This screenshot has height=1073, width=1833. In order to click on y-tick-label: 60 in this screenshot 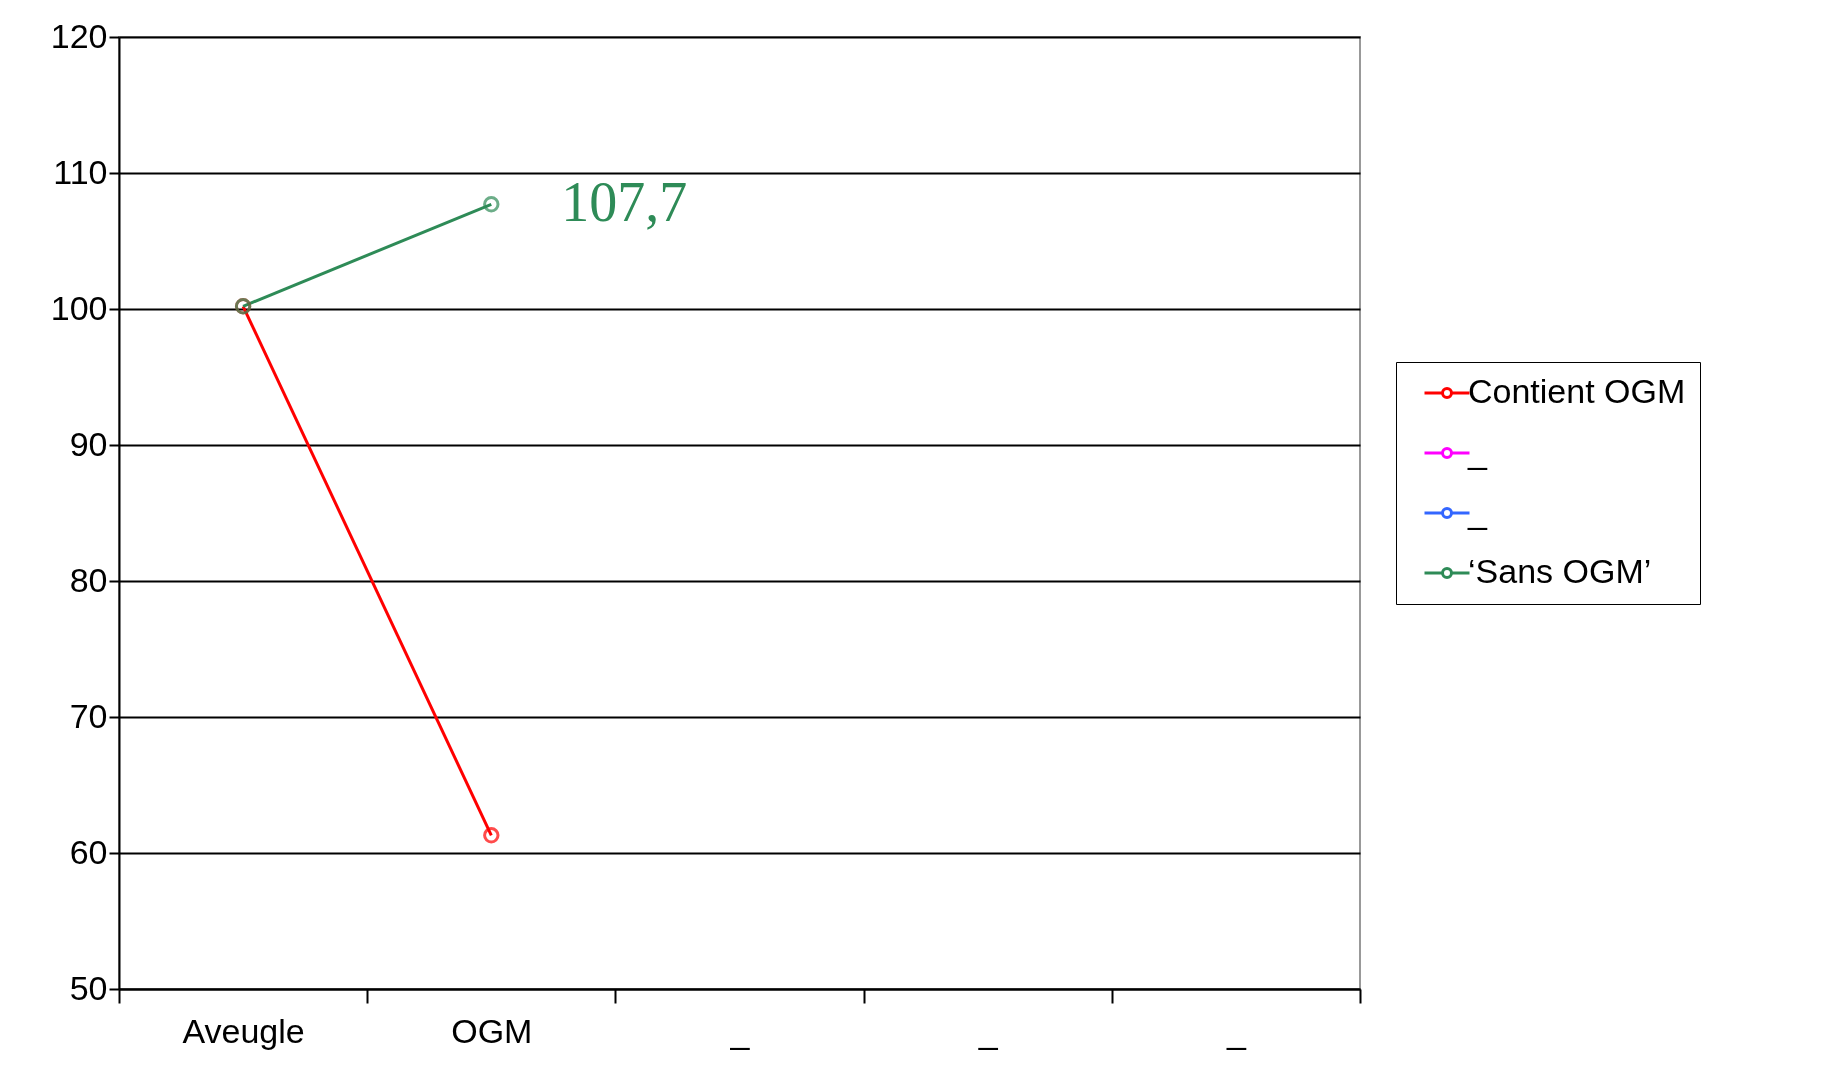, I will do `click(88, 851)`.